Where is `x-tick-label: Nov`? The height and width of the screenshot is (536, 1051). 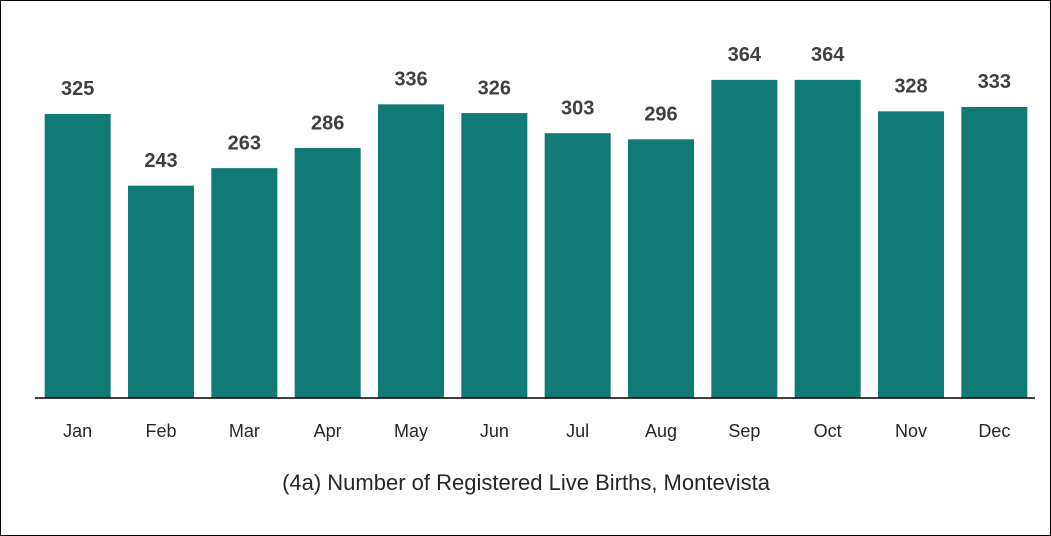
x-tick-label: Nov is located at coordinates (911, 431).